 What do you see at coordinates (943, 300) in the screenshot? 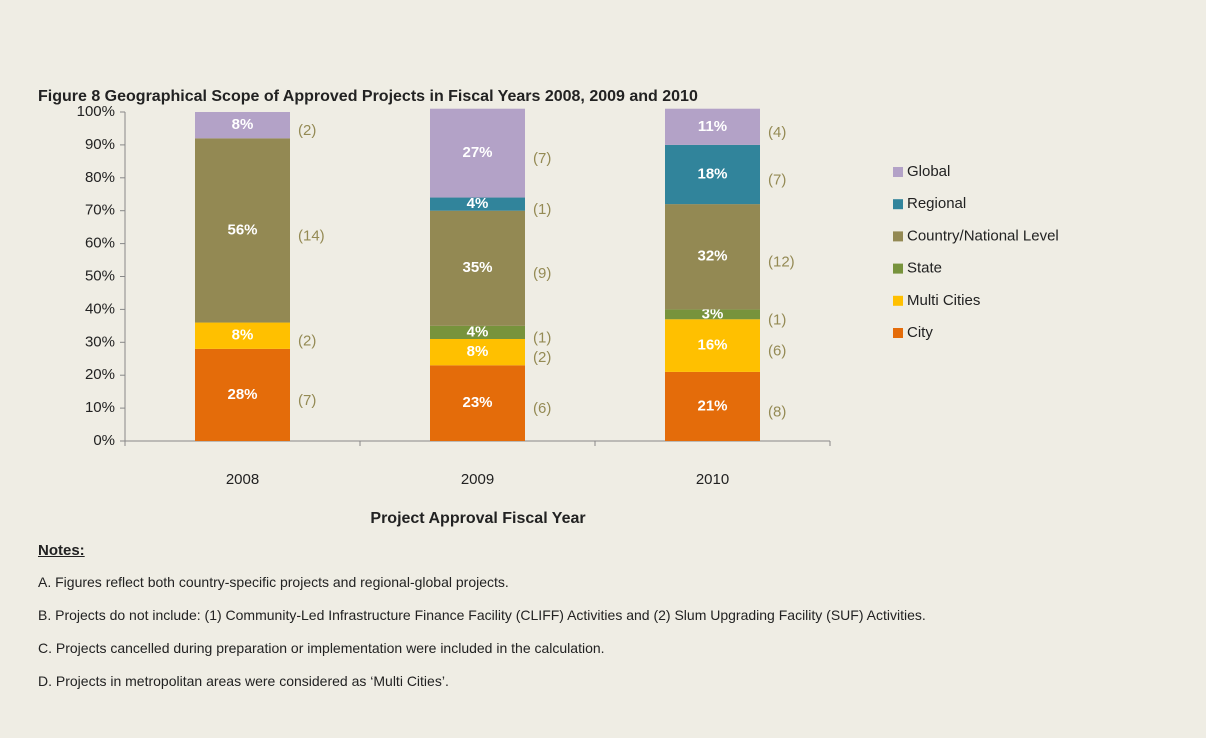
I see `legend-label: Multi Cities` at bounding box center [943, 300].